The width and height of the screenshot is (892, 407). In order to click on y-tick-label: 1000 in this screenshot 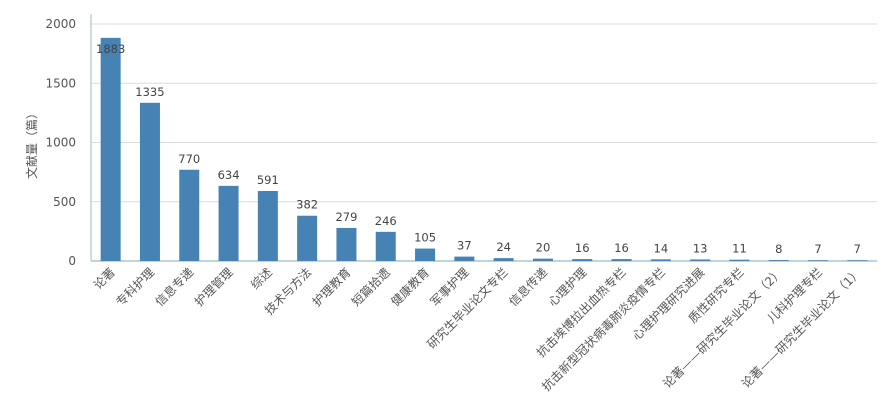, I will do `click(60, 143)`.